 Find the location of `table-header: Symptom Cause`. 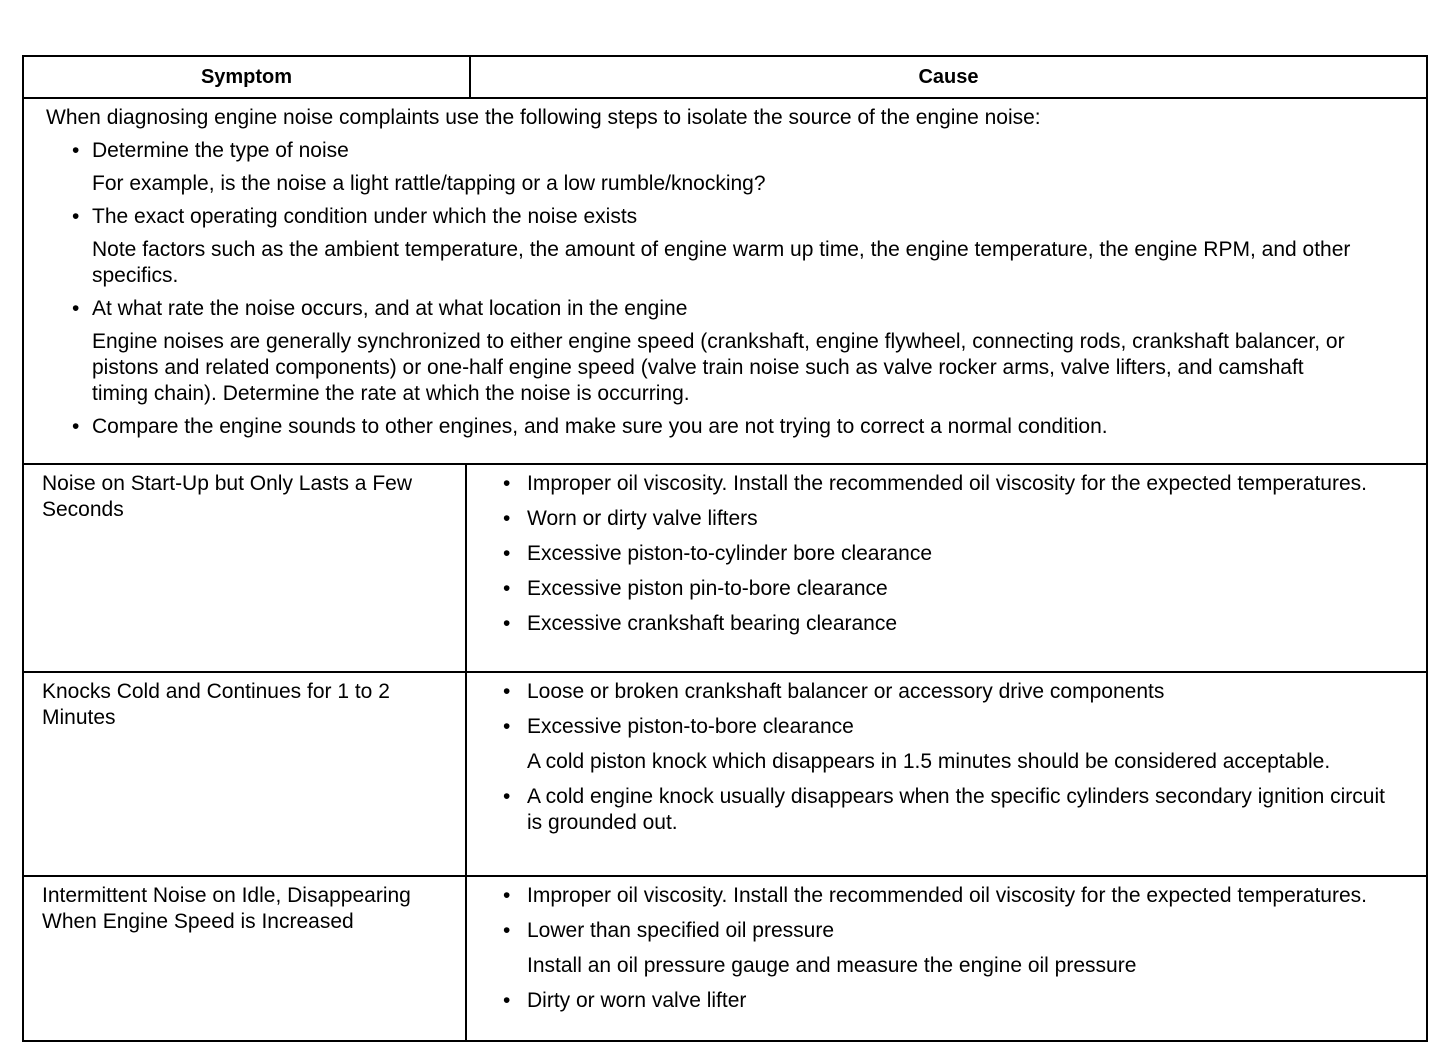

table-header: Symptom Cause is located at coordinates (725, 78).